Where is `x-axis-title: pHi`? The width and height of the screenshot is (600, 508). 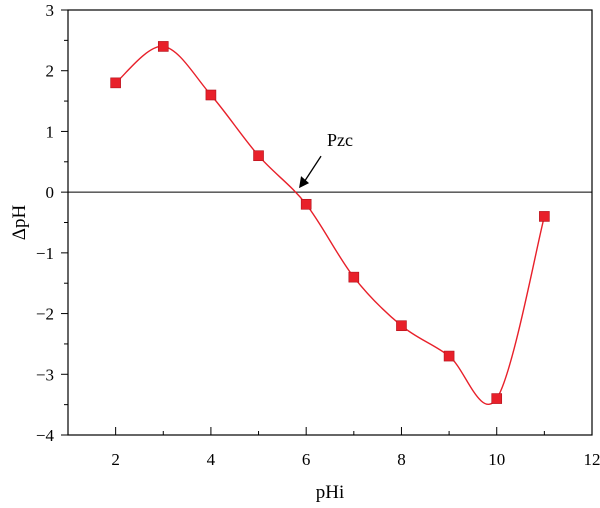 x-axis-title: pHi is located at coordinates (330, 492).